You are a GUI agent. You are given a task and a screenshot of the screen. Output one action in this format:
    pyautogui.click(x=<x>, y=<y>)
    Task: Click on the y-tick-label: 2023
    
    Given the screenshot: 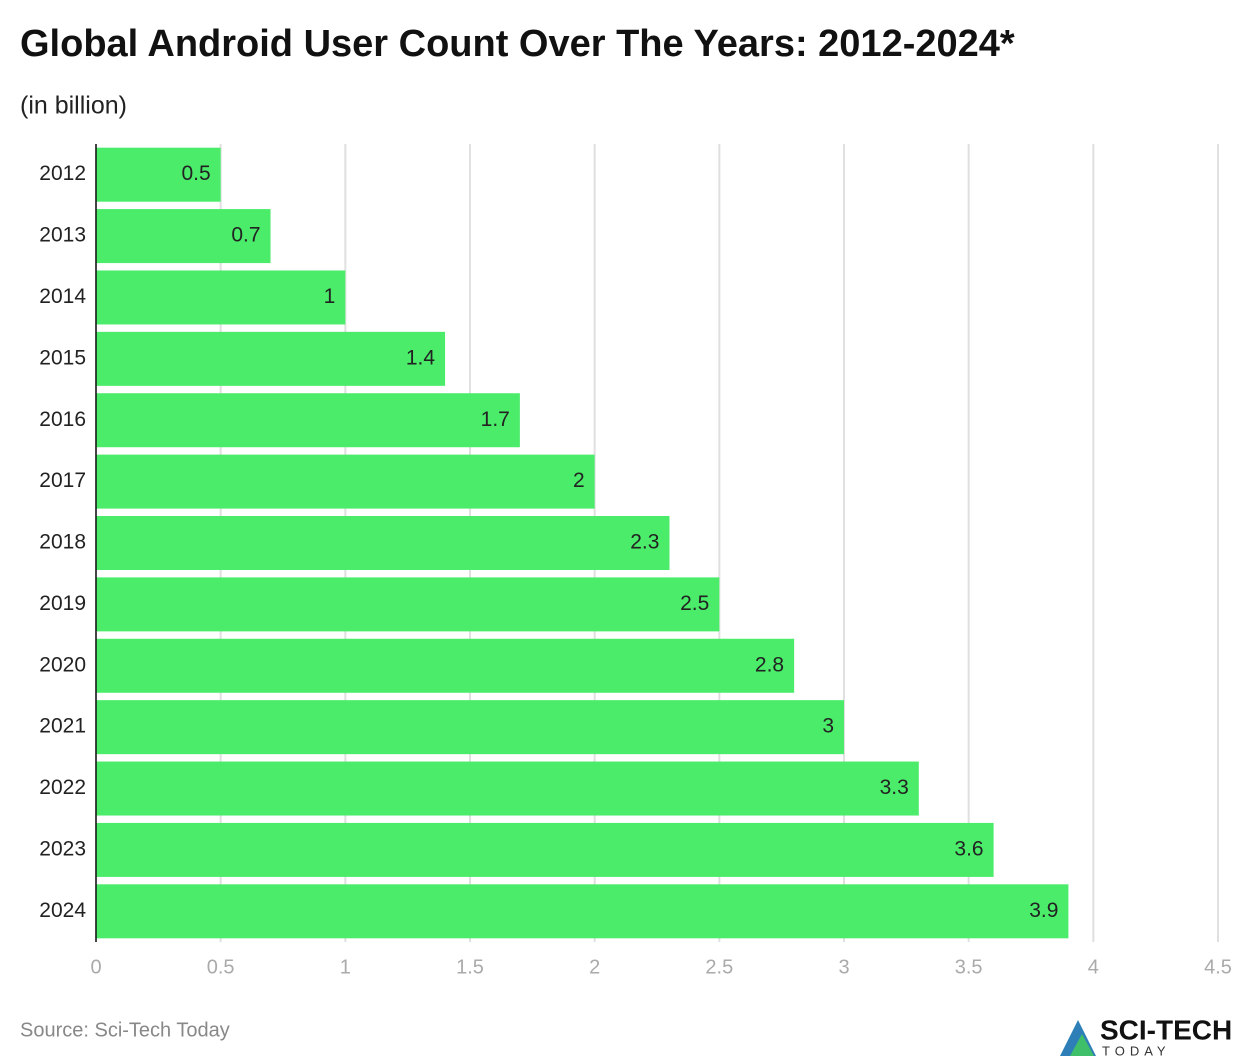 What is the action you would take?
    pyautogui.click(x=62, y=848)
    